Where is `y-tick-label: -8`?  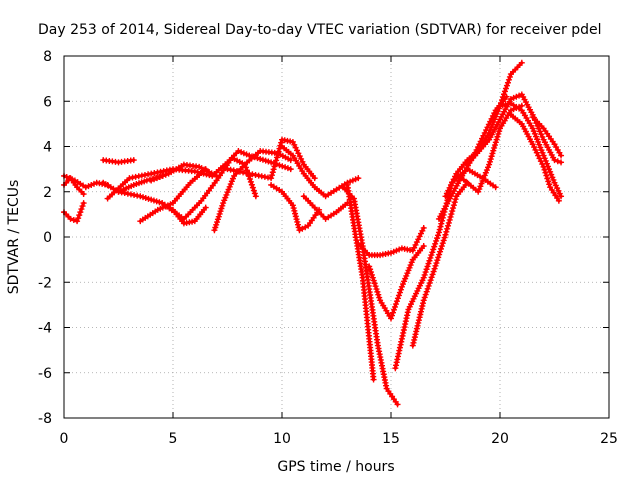 y-tick-label: -8 is located at coordinates (45, 419).